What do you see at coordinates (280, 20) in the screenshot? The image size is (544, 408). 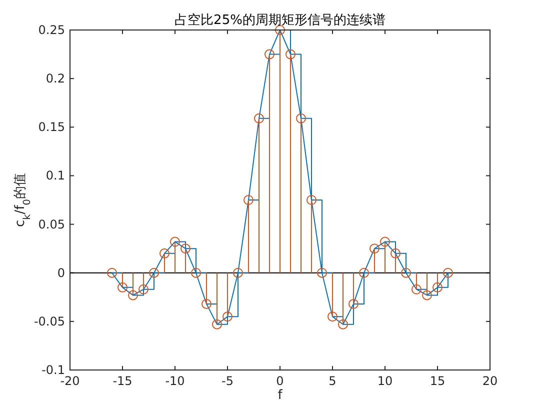 I see `chart-title: 占空比25%的周期矩形信号的连续谱` at bounding box center [280, 20].